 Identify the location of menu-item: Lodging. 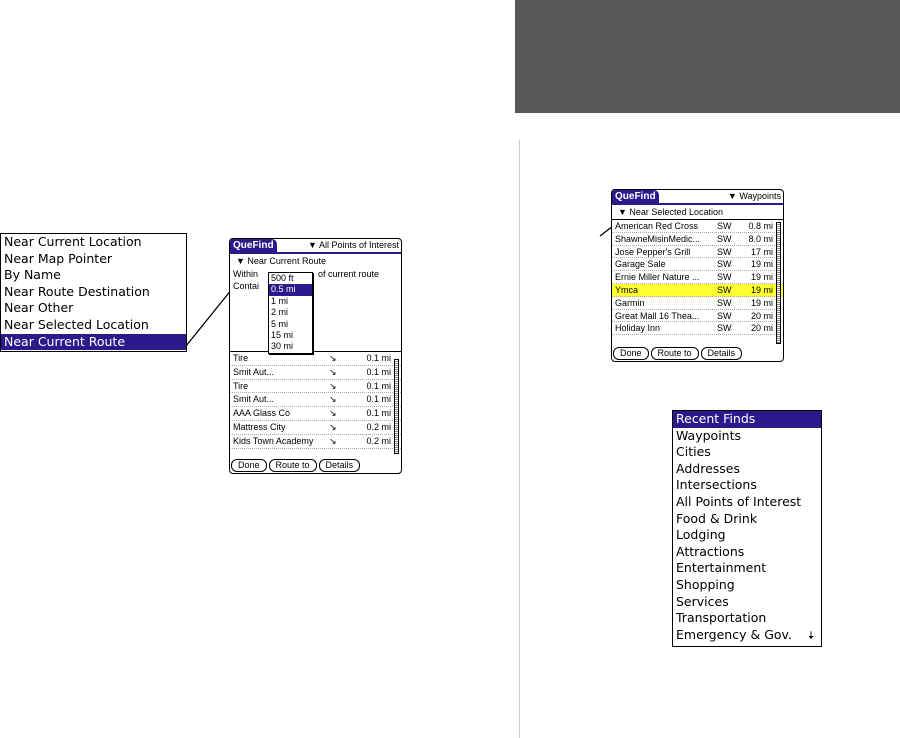
(701, 535).